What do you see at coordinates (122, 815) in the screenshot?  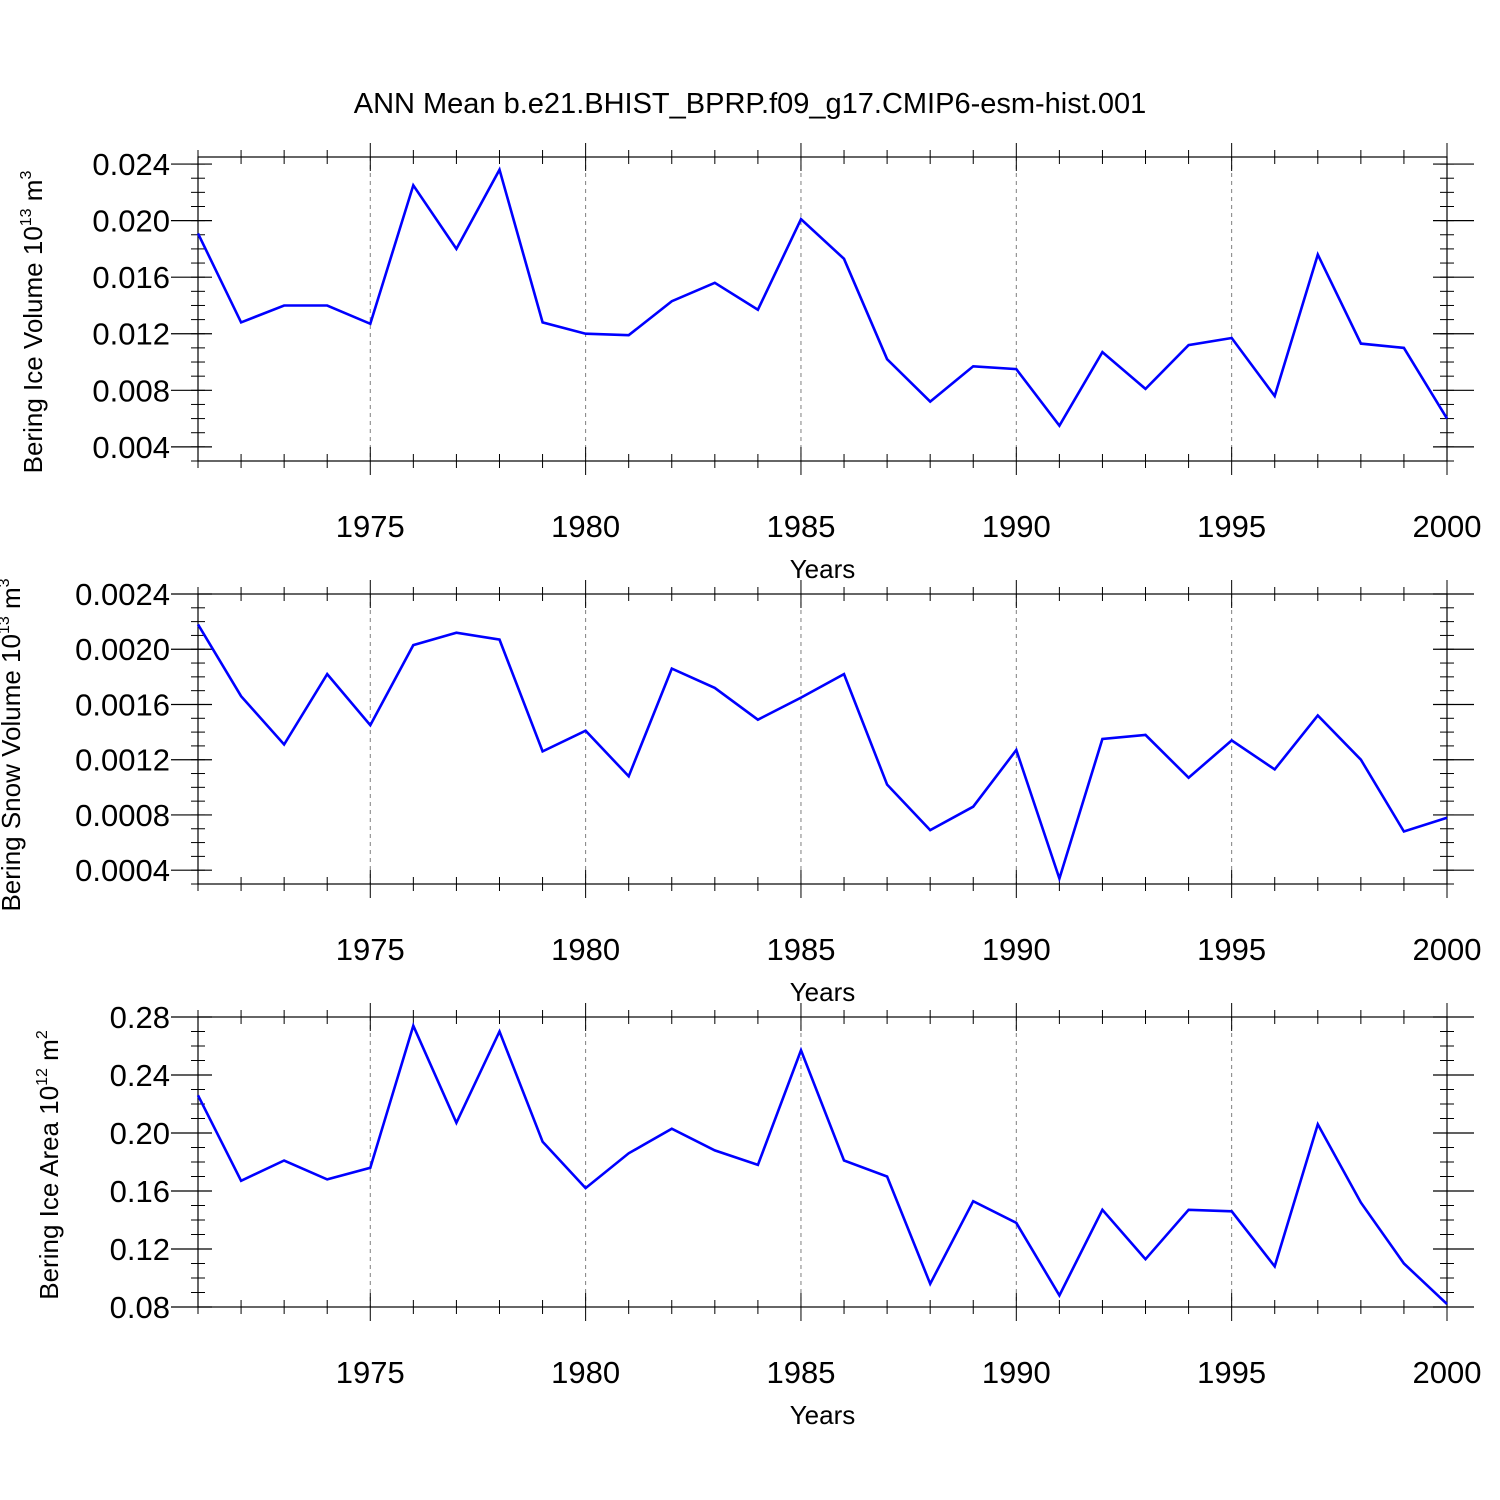 I see `y-tick-label: 0.0008` at bounding box center [122, 815].